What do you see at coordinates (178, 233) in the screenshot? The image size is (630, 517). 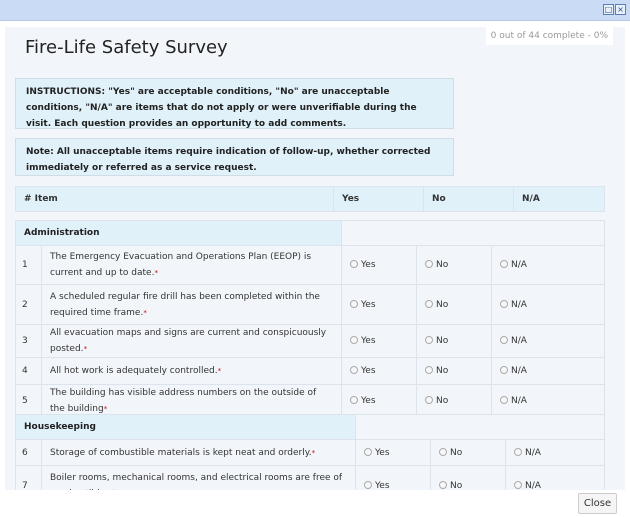 I see `section-title: Administration` at bounding box center [178, 233].